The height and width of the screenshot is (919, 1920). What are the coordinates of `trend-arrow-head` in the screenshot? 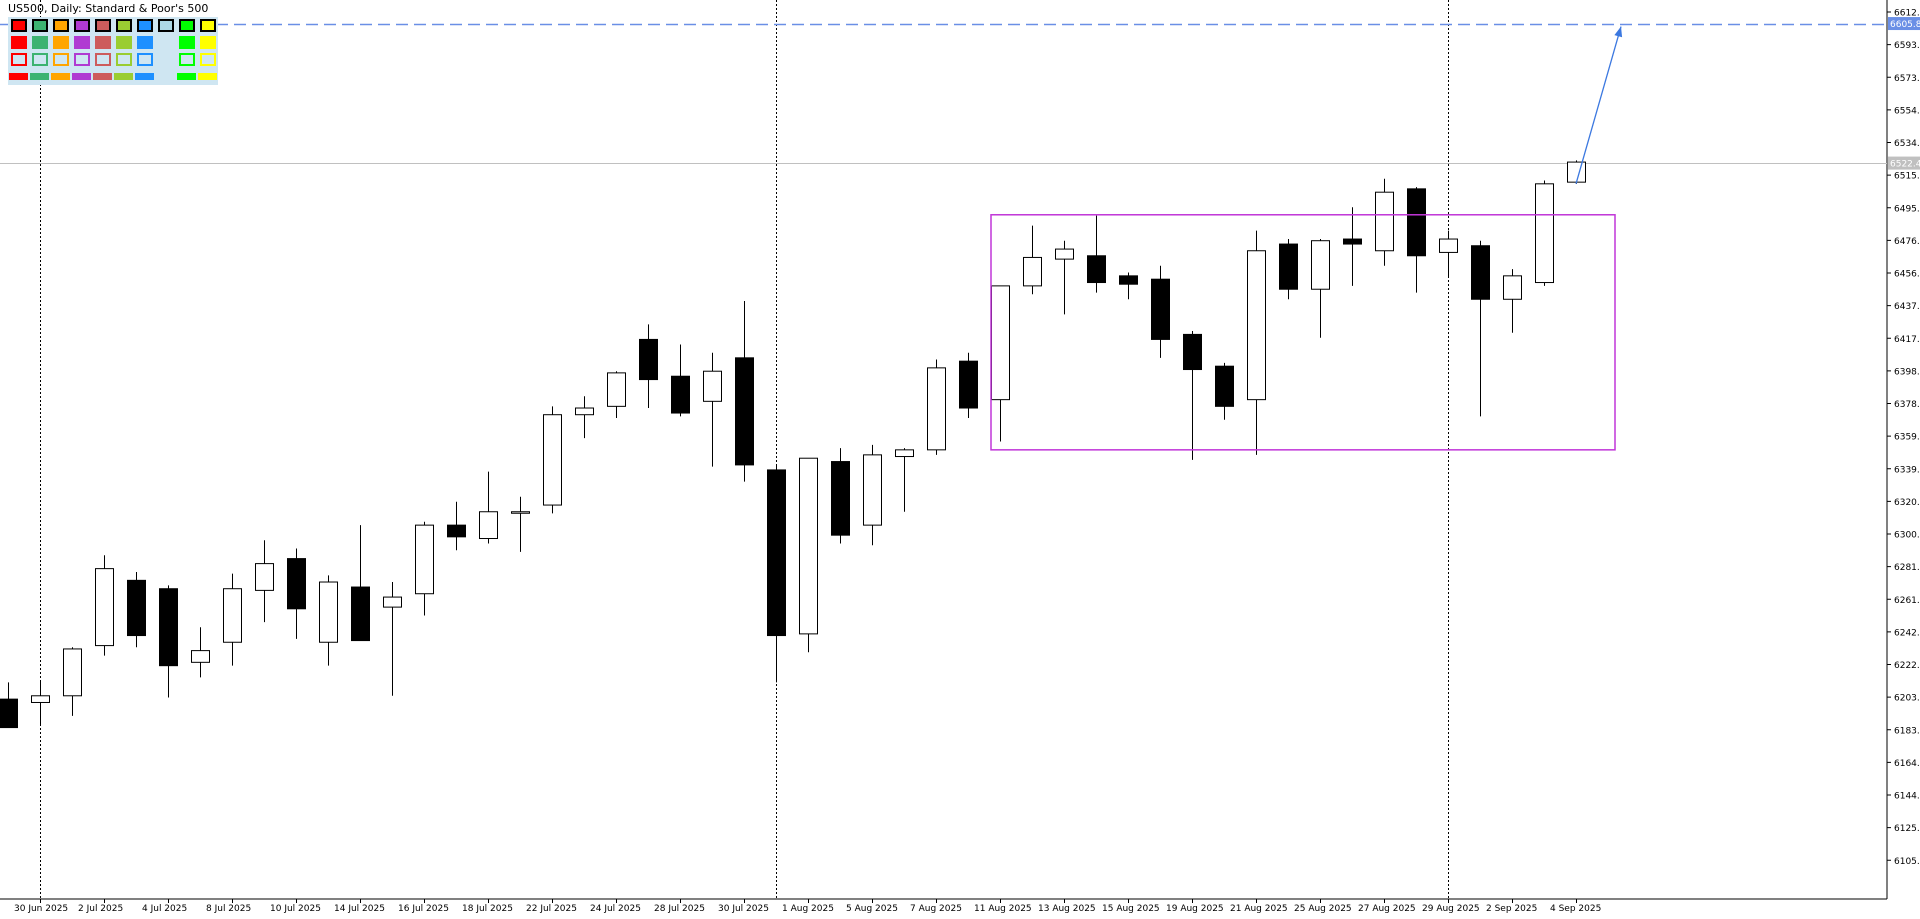 It's located at (1618, 32).